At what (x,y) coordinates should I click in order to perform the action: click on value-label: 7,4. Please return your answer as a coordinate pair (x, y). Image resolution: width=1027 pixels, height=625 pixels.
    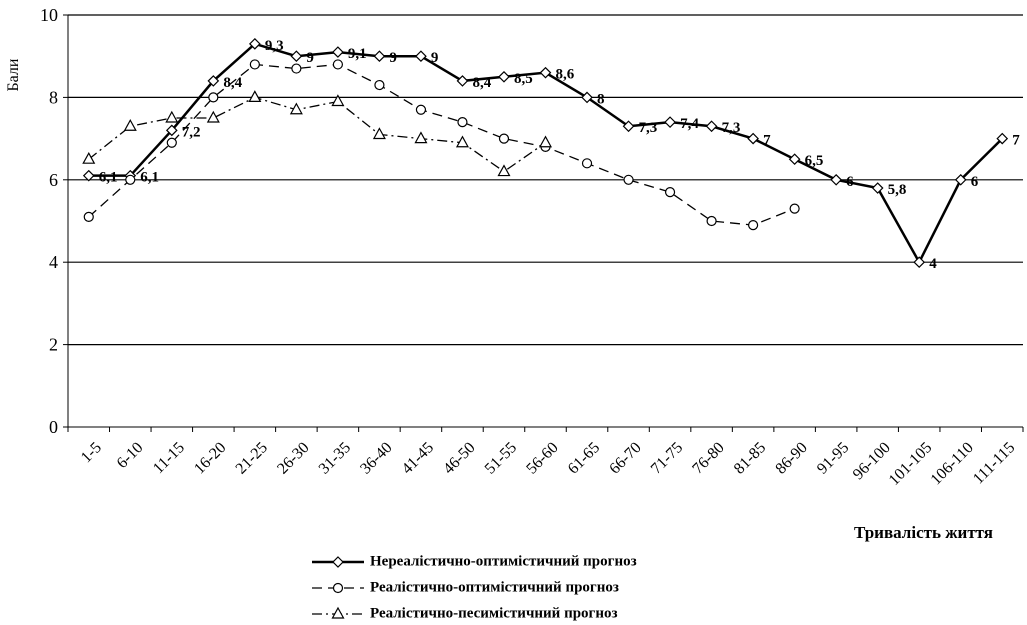
    Looking at the image, I should click on (689, 124).